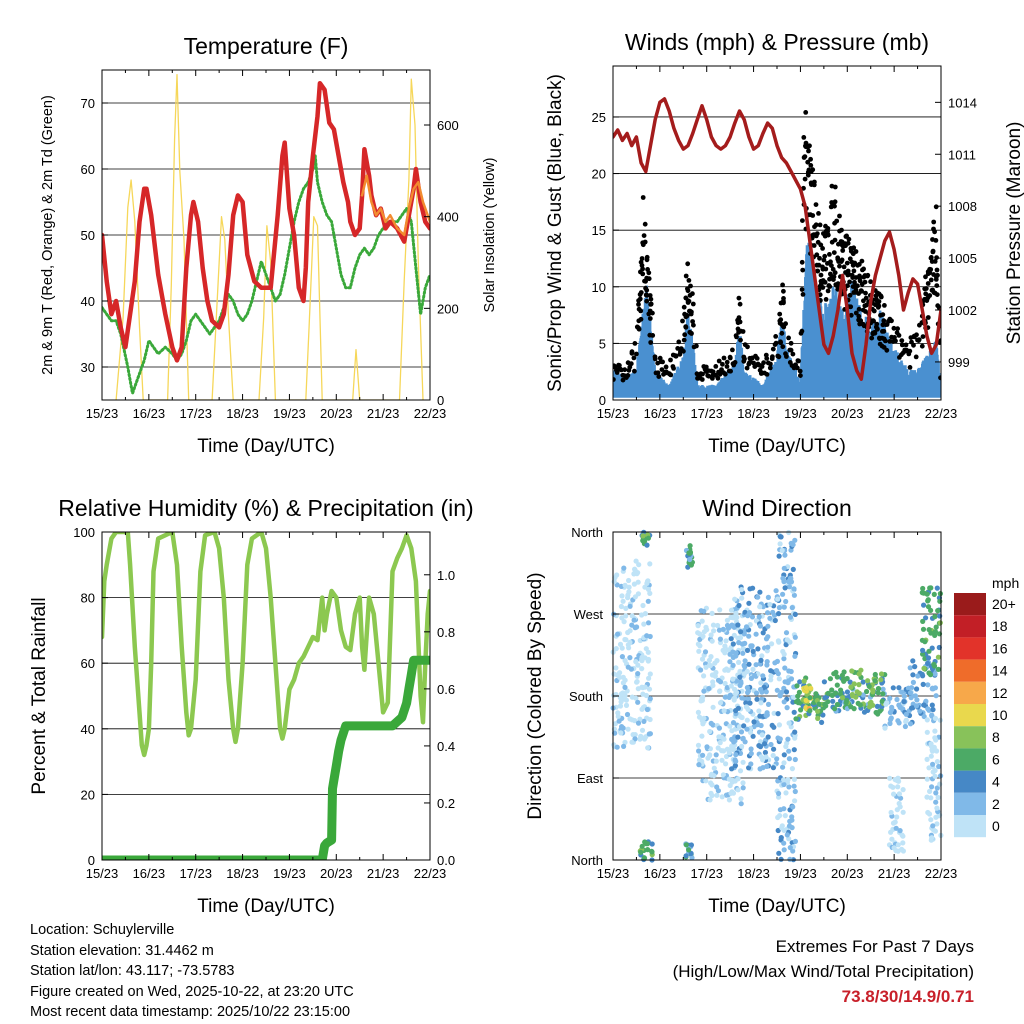 The image size is (1024, 1024). What do you see at coordinates (195, 873) in the screenshot?
I see `x-tick-label: 17/23` at bounding box center [195, 873].